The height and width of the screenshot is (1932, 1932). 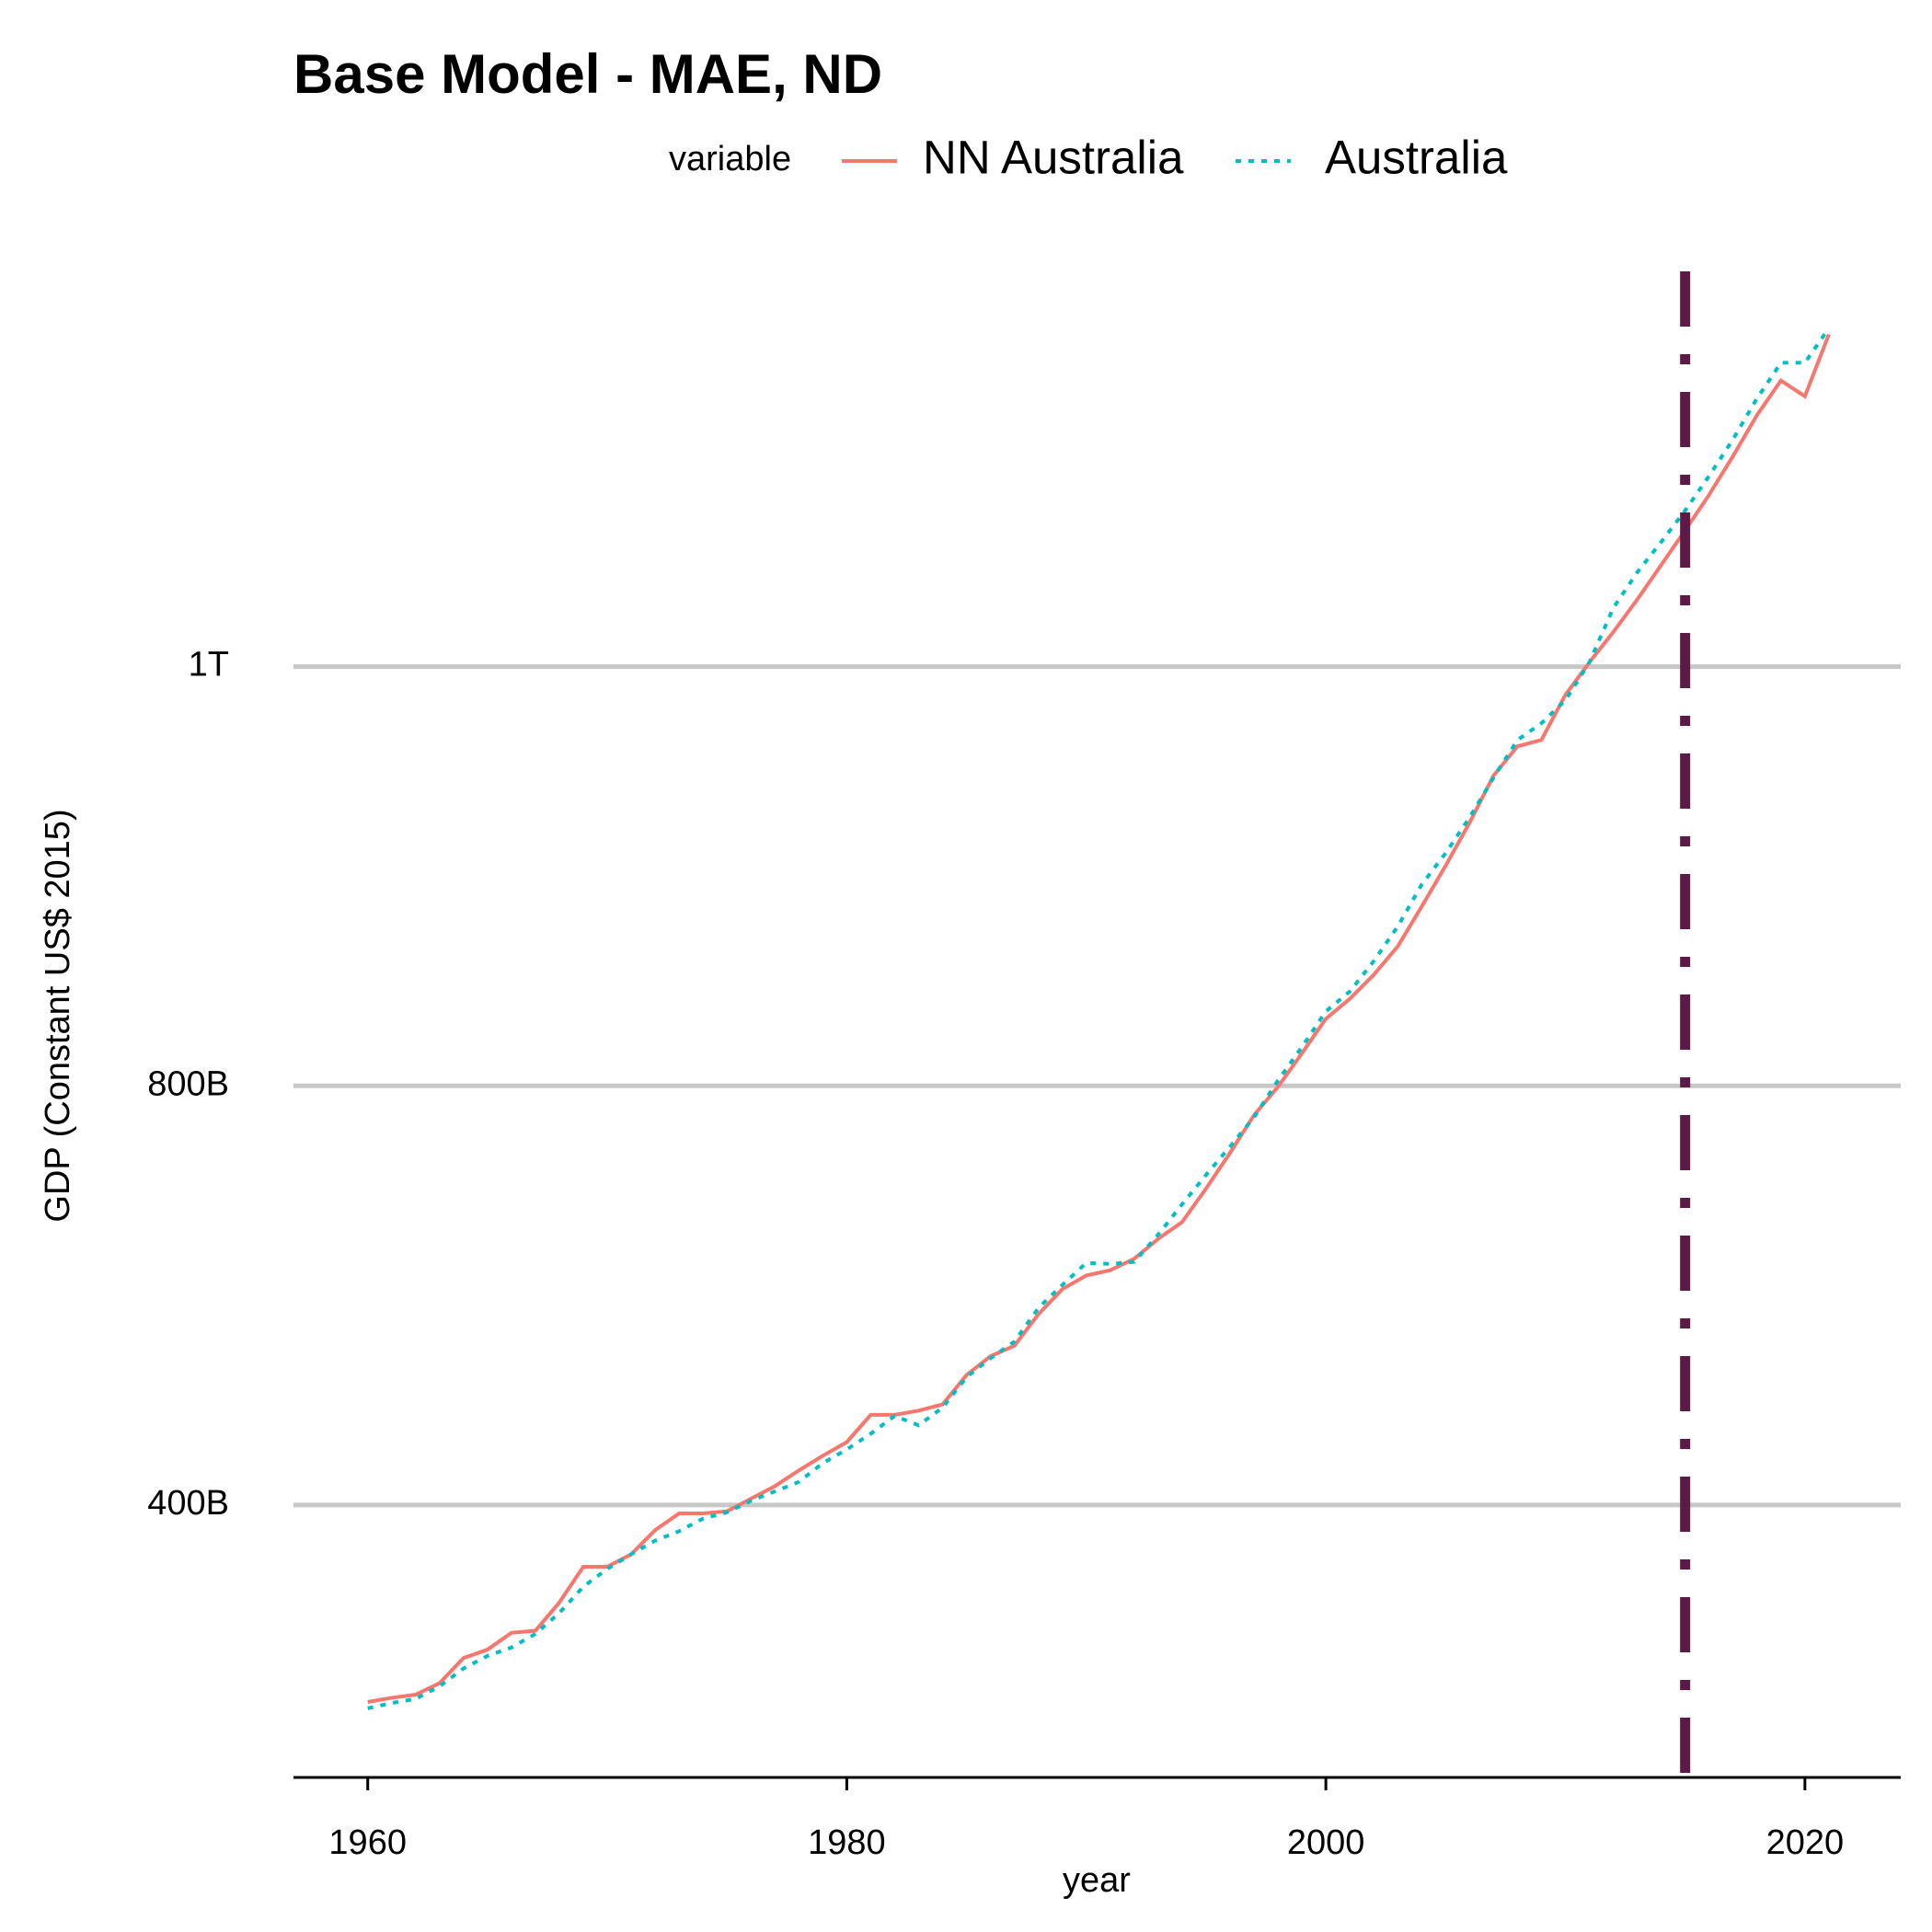 I want to click on y-tick-label: 400B, so click(x=188, y=1503).